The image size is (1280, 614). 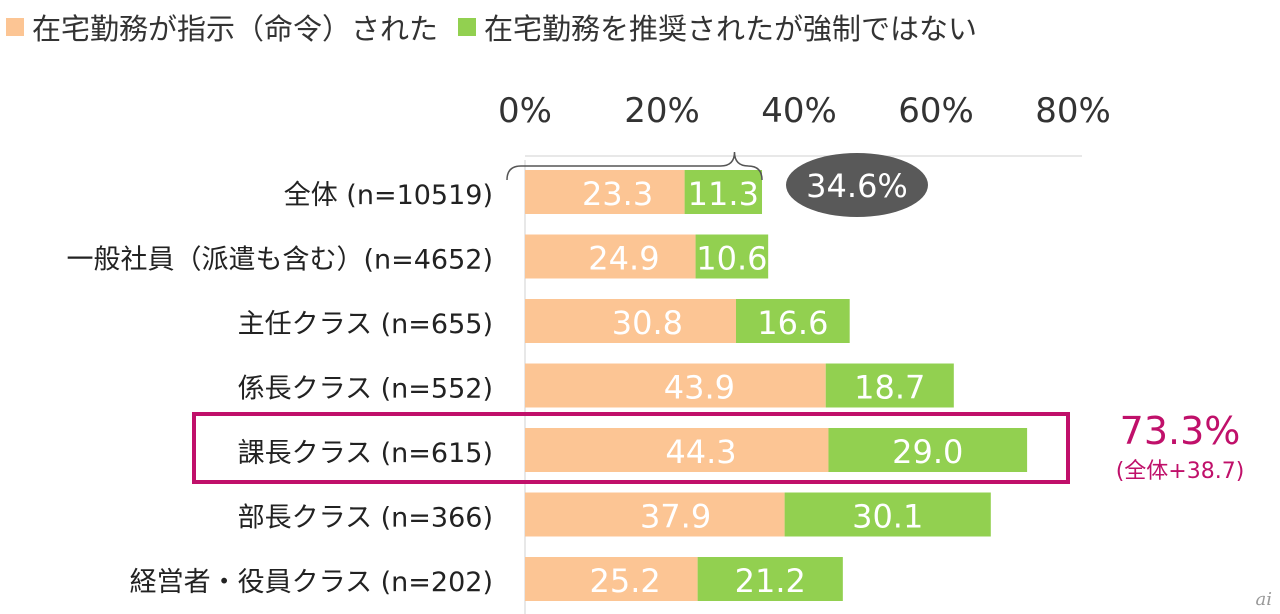 What do you see at coordinates (279, 260) in the screenshot?
I see `category-label: 一般社員（派遣も含む）(n=4652)` at bounding box center [279, 260].